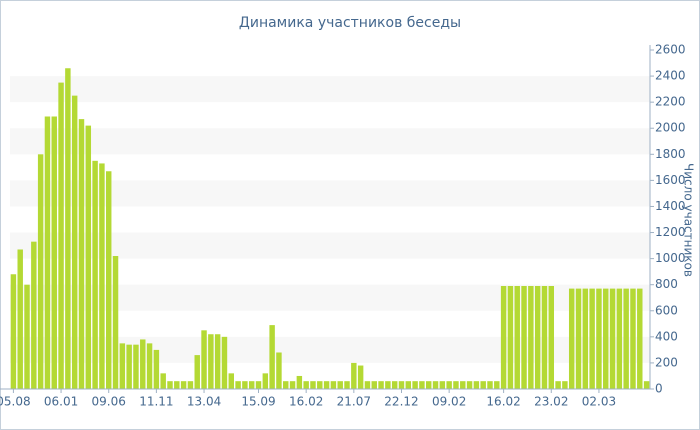 This screenshot has width=700, height=430. I want to click on y-tick-label: 2000, so click(670, 128).